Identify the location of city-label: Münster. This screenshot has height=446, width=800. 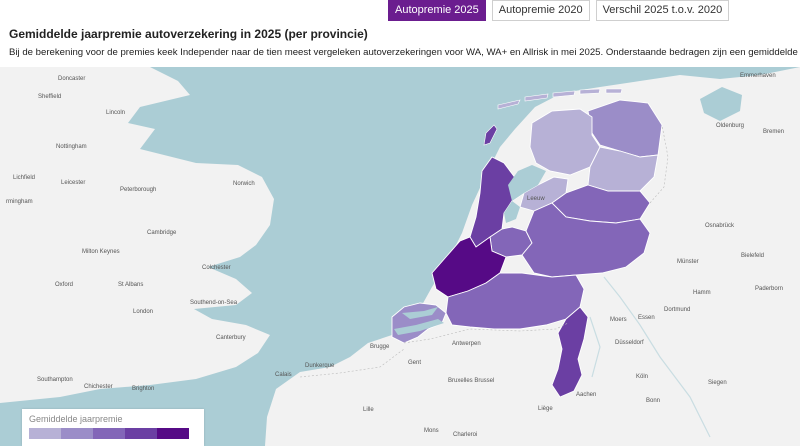
(688, 262).